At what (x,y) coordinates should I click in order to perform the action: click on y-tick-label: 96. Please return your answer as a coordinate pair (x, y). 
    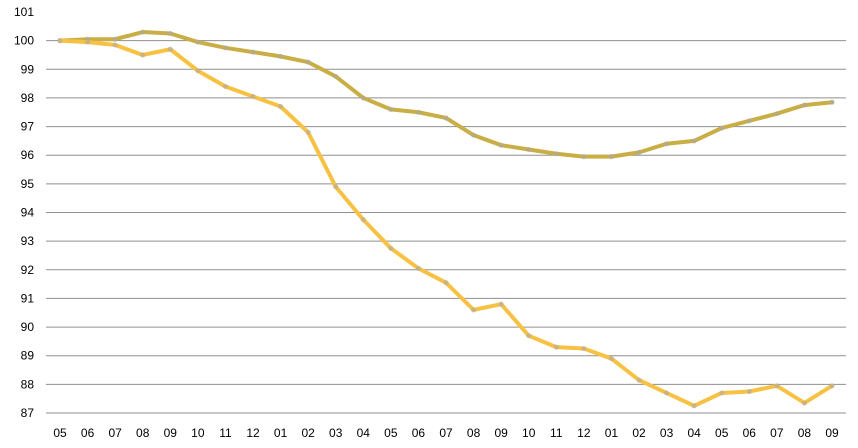
    Looking at the image, I should click on (28, 155).